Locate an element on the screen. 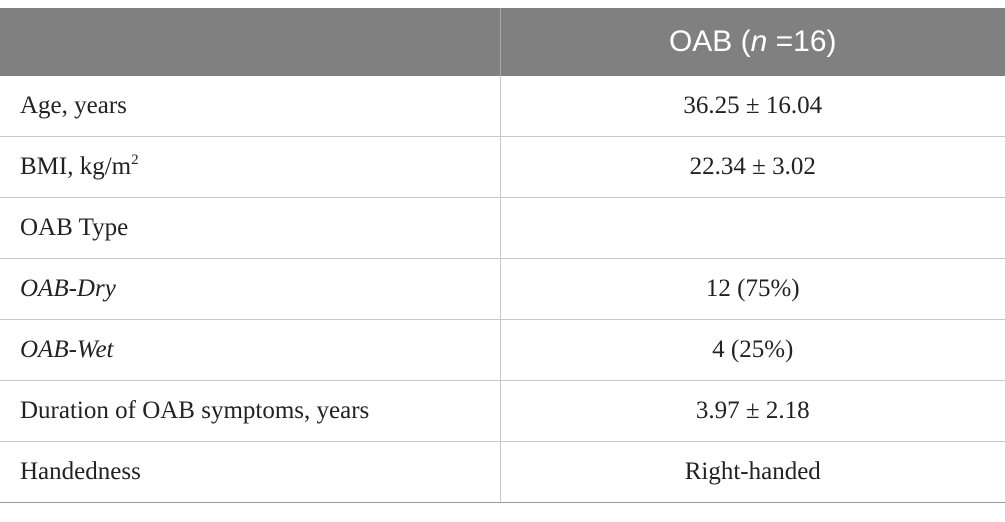 This screenshot has height=522, width=1005. value-cell: Right-handed is located at coordinates (752, 472).